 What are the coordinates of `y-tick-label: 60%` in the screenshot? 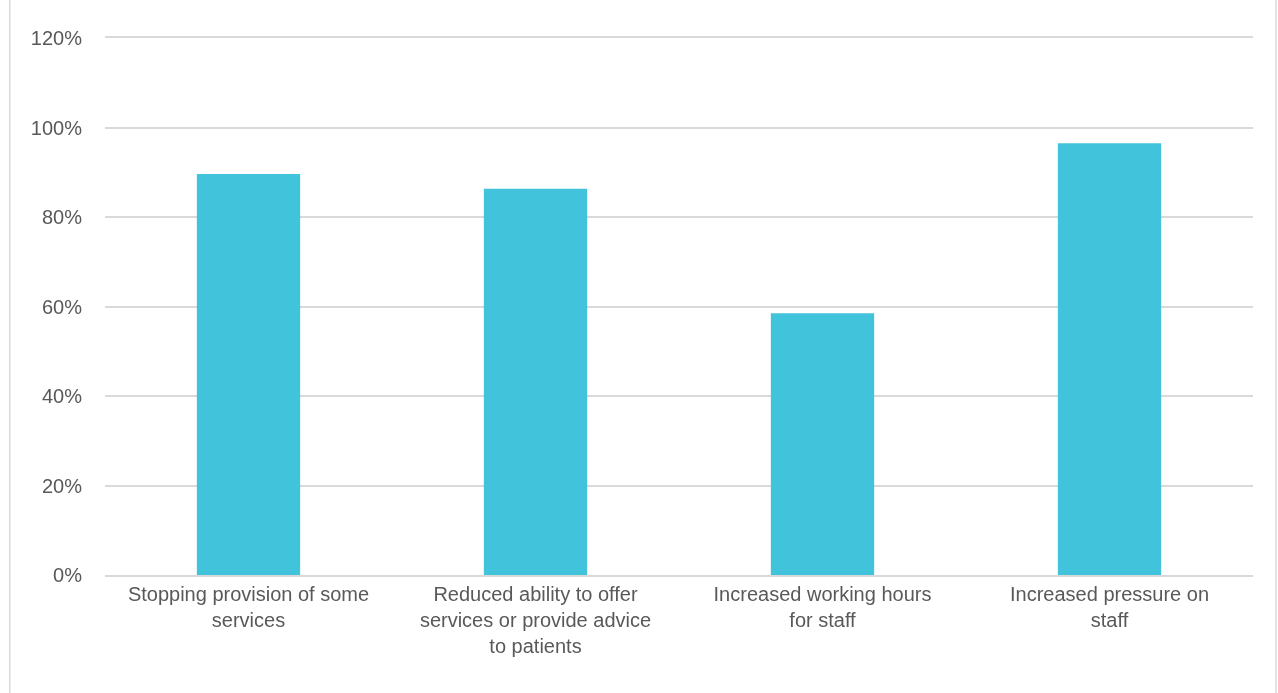 It's located at (62, 306).